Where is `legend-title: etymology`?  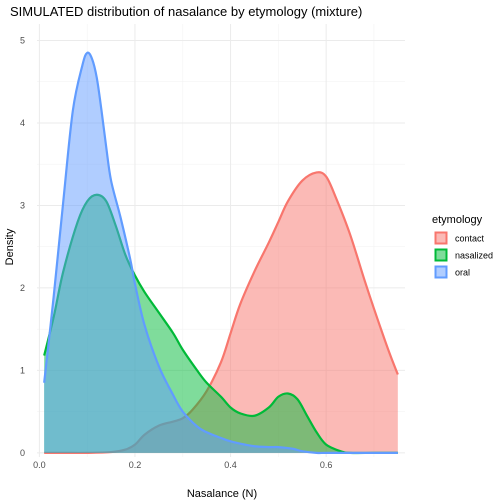
legend-title: etymology is located at coordinates (457, 220).